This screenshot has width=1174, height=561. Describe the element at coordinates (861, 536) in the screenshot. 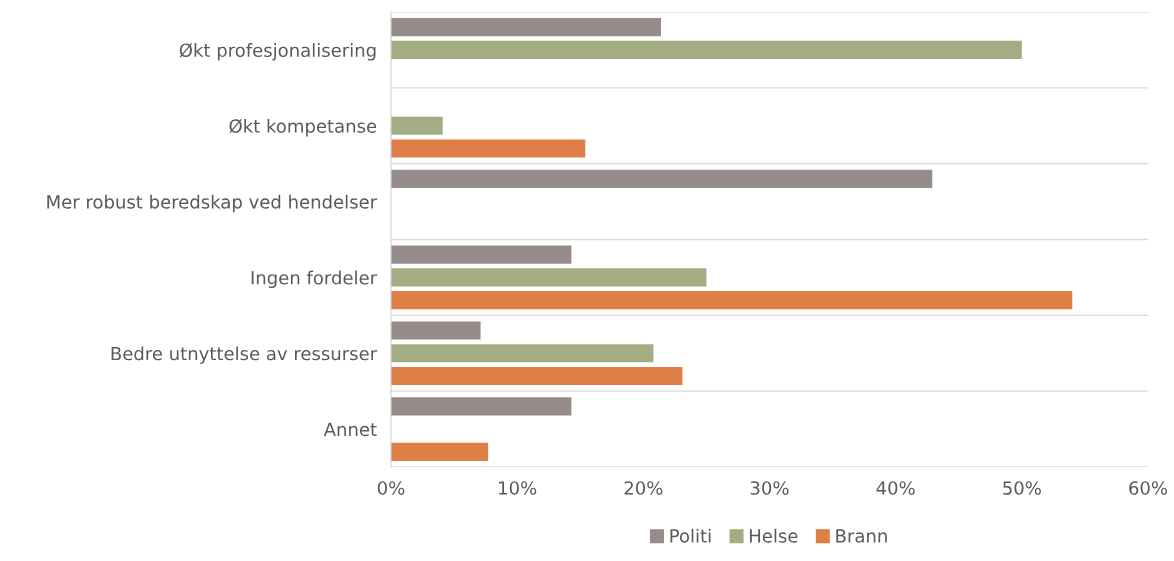

I see `legend-label: Brann` at that location.